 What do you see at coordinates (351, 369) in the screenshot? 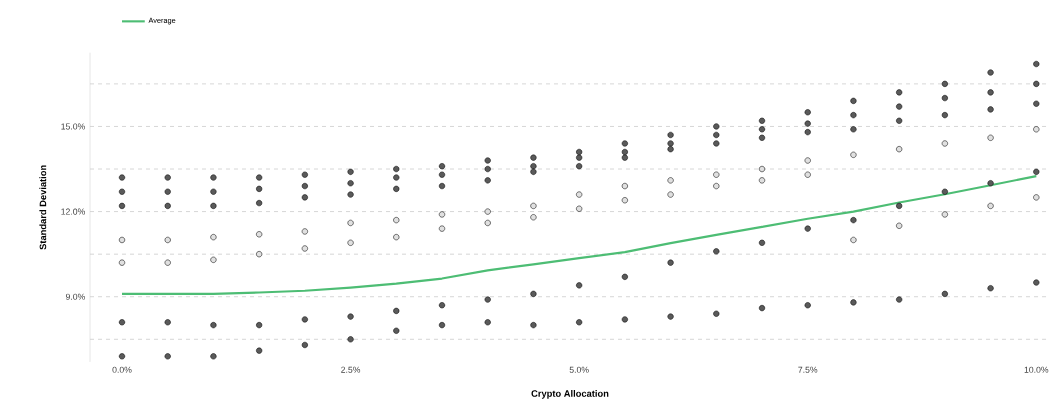
I see `x-tick-label: 2.5%` at bounding box center [351, 369].